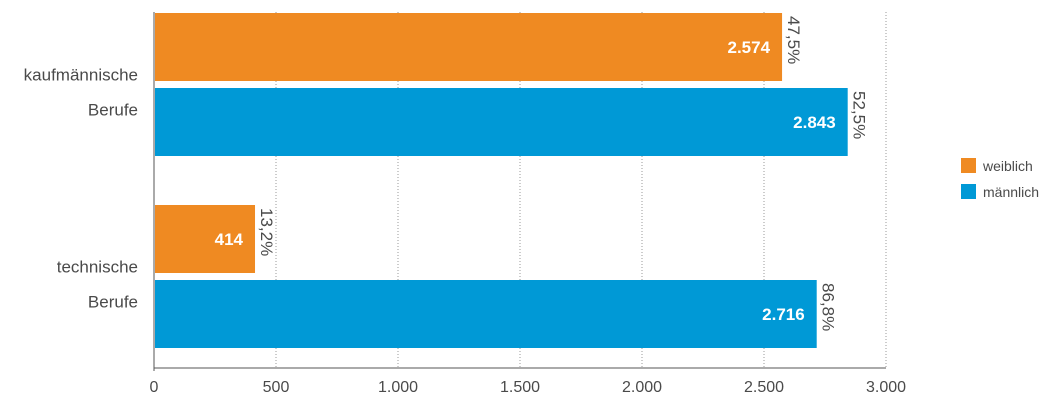 The image size is (1052, 403). What do you see at coordinates (113, 302) in the screenshot?
I see `category-label-1-line-2: Berufe` at bounding box center [113, 302].